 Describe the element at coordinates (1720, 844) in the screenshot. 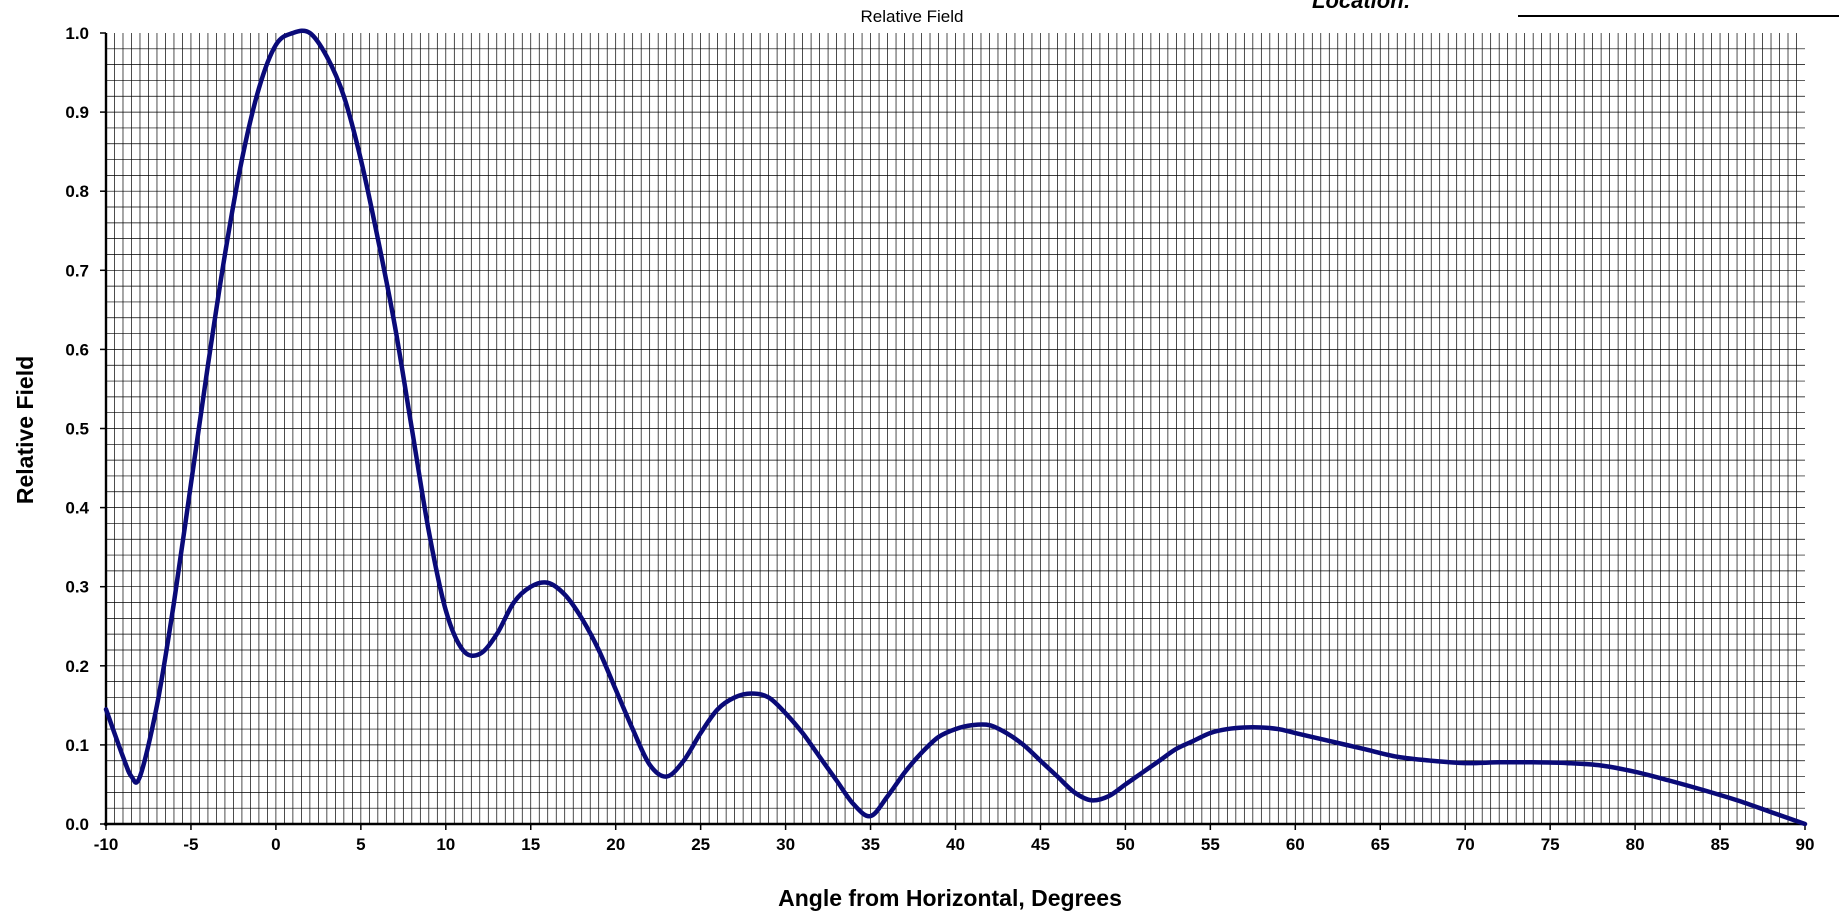

I see `x-tick-label: 85` at that location.